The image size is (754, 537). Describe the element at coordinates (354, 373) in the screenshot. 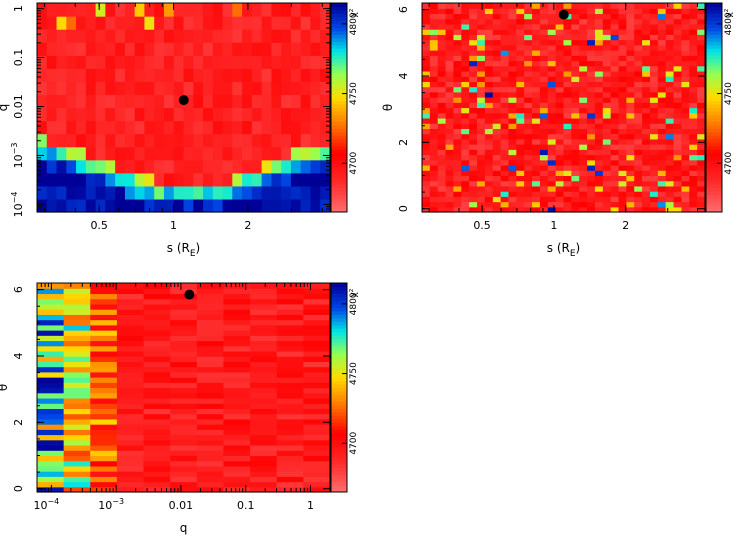

I see `colorbar-tick-label: 4750` at that location.